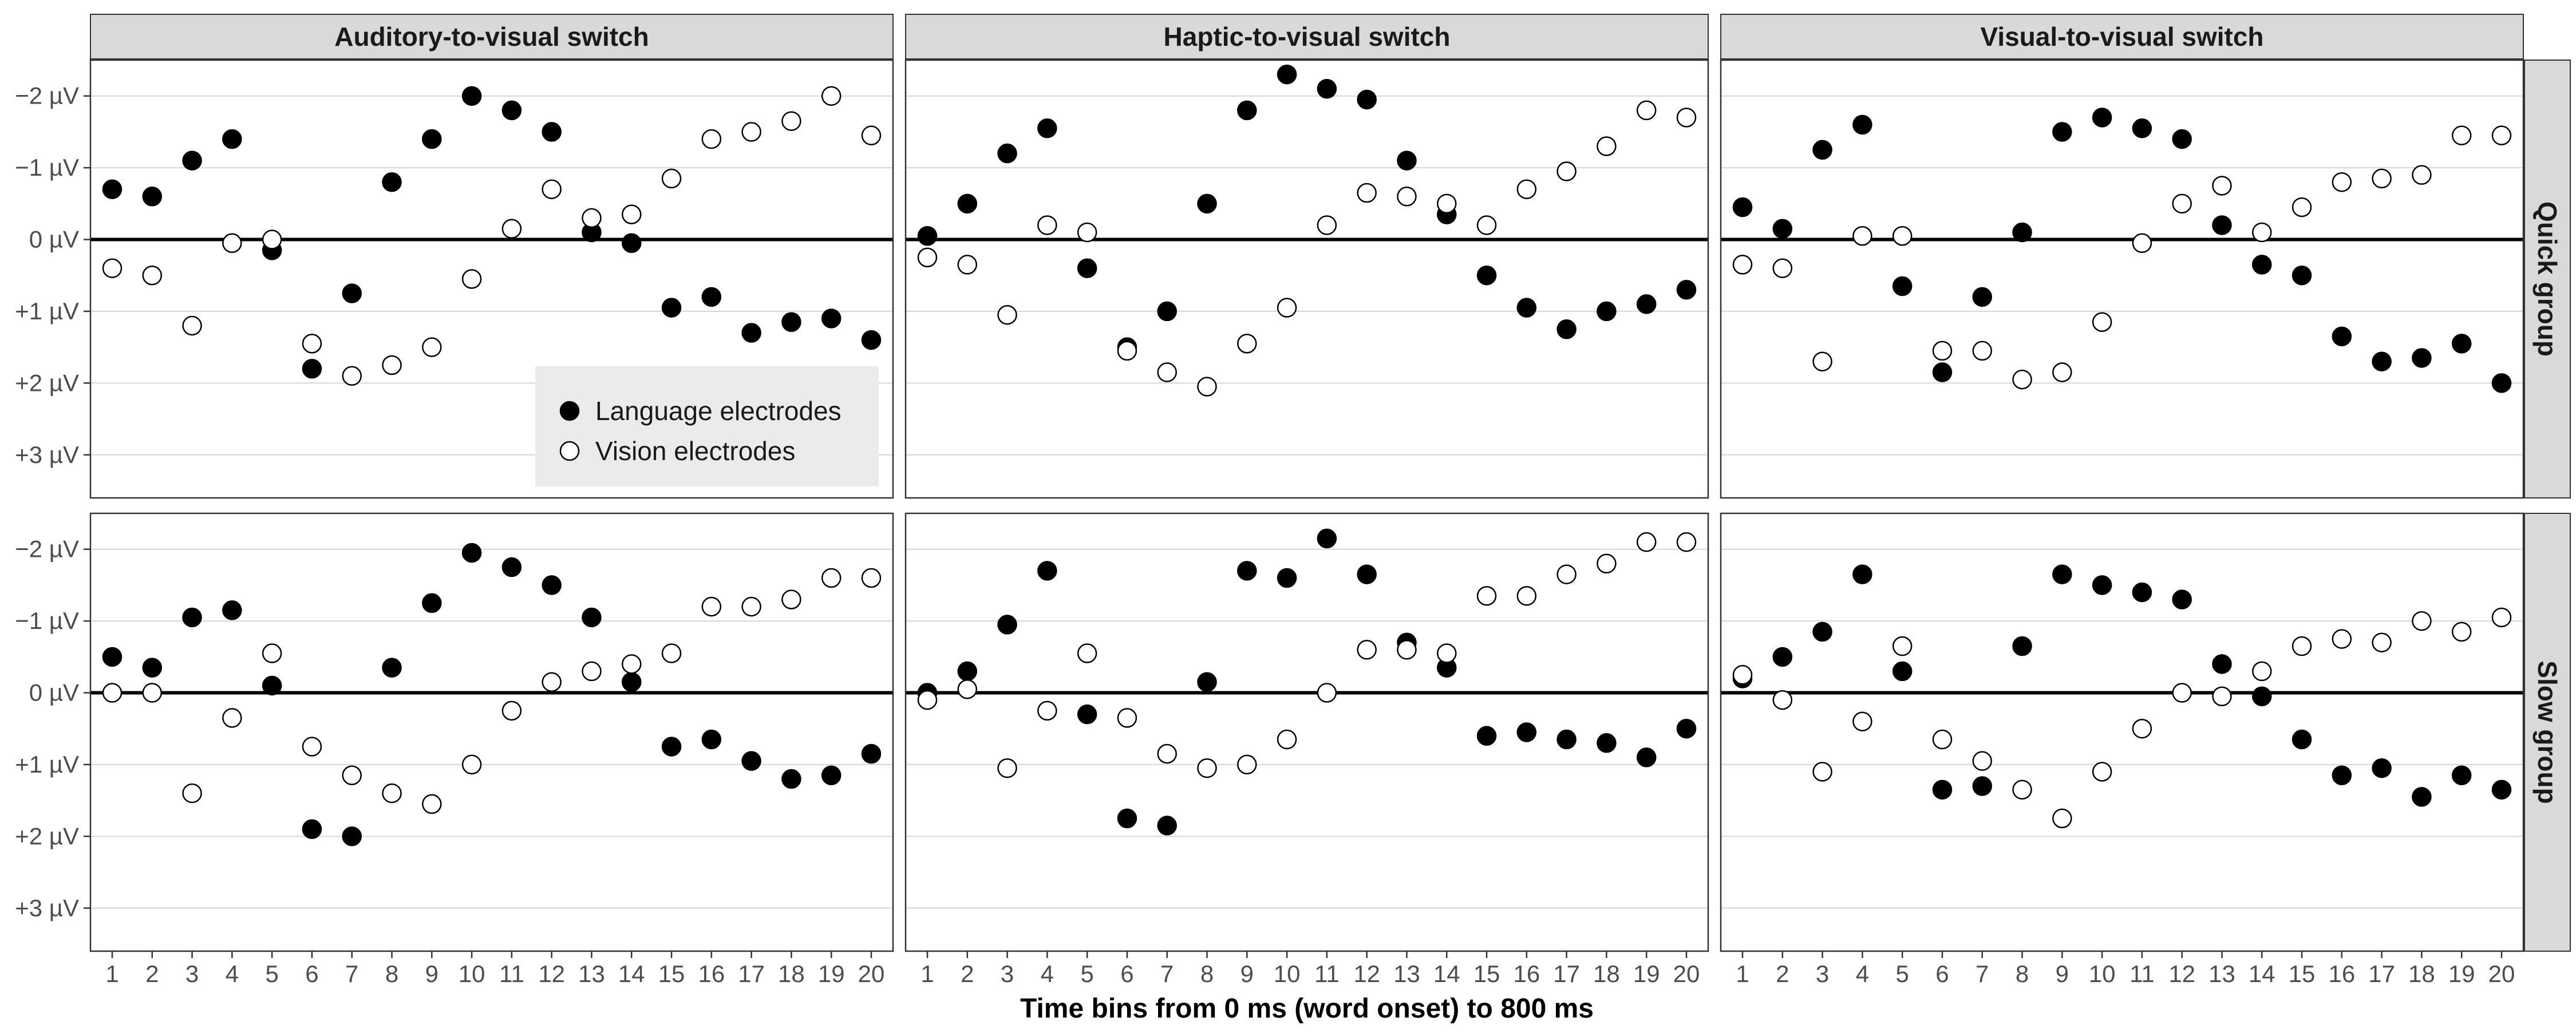 This screenshot has height=1033, width=2576. What do you see at coordinates (2341, 974) in the screenshot?
I see `x-tick-label: 16` at bounding box center [2341, 974].